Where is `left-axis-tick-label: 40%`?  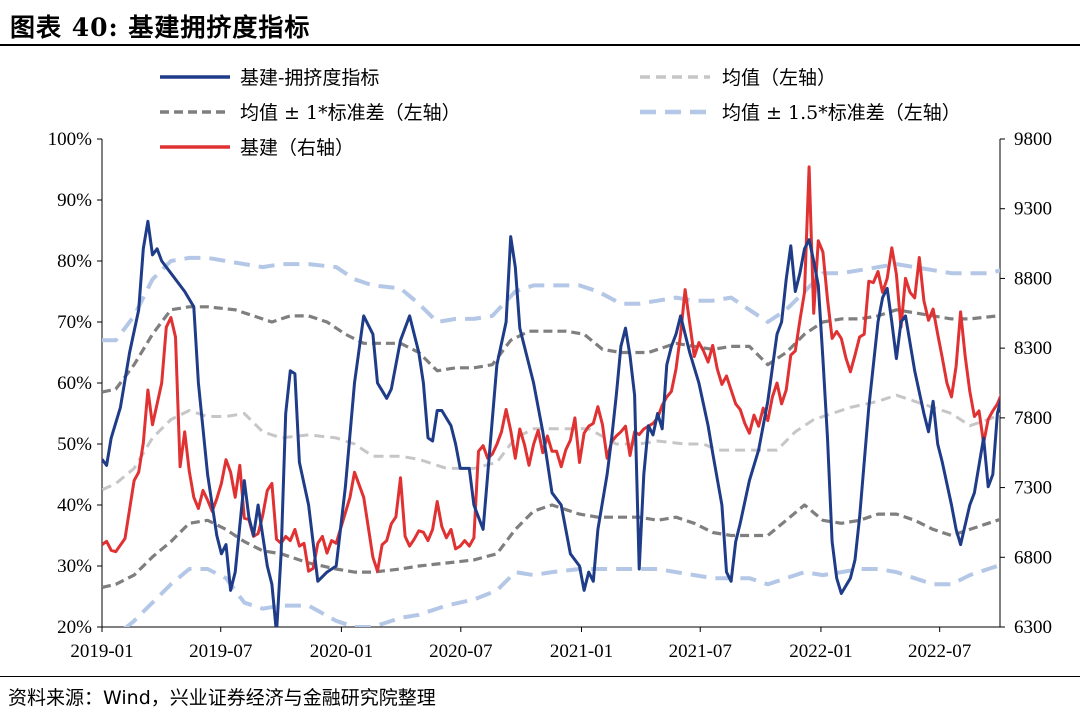 left-axis-tick-label: 40% is located at coordinates (74, 505).